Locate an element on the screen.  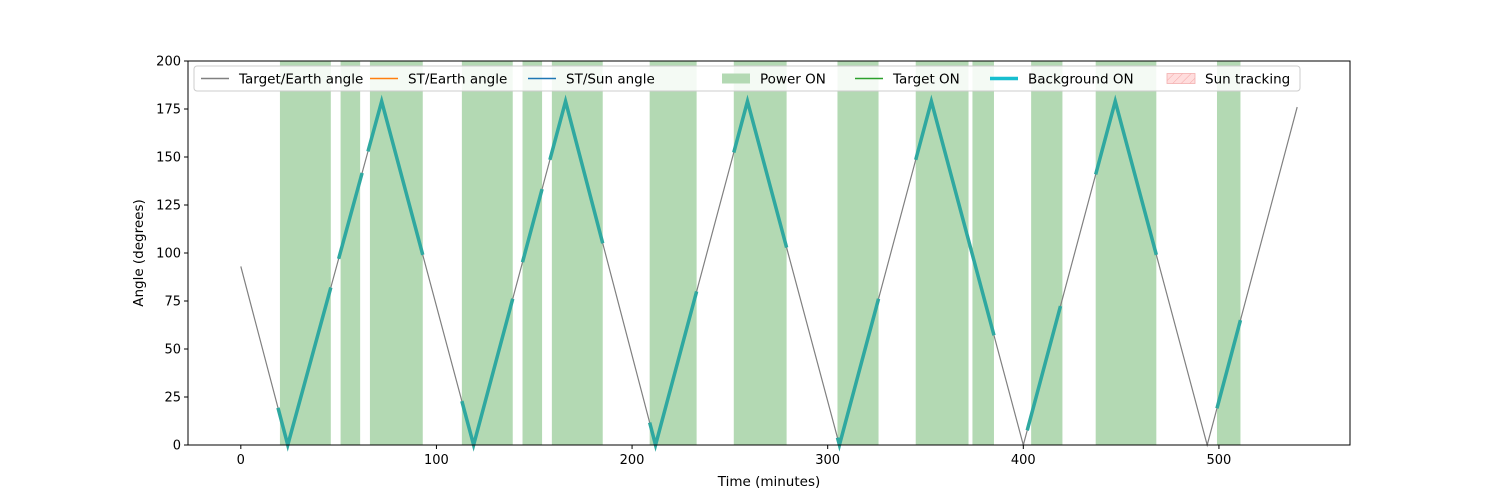
x-tick-label: 500 is located at coordinates (1219, 460).